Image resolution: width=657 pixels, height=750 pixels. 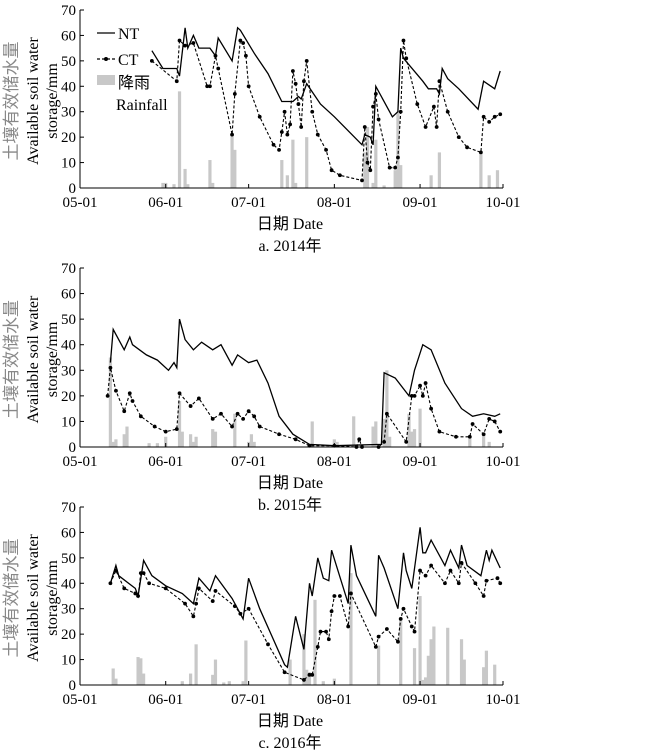 I want to click on x-tick-label: 08-01, so click(x=334, y=203).